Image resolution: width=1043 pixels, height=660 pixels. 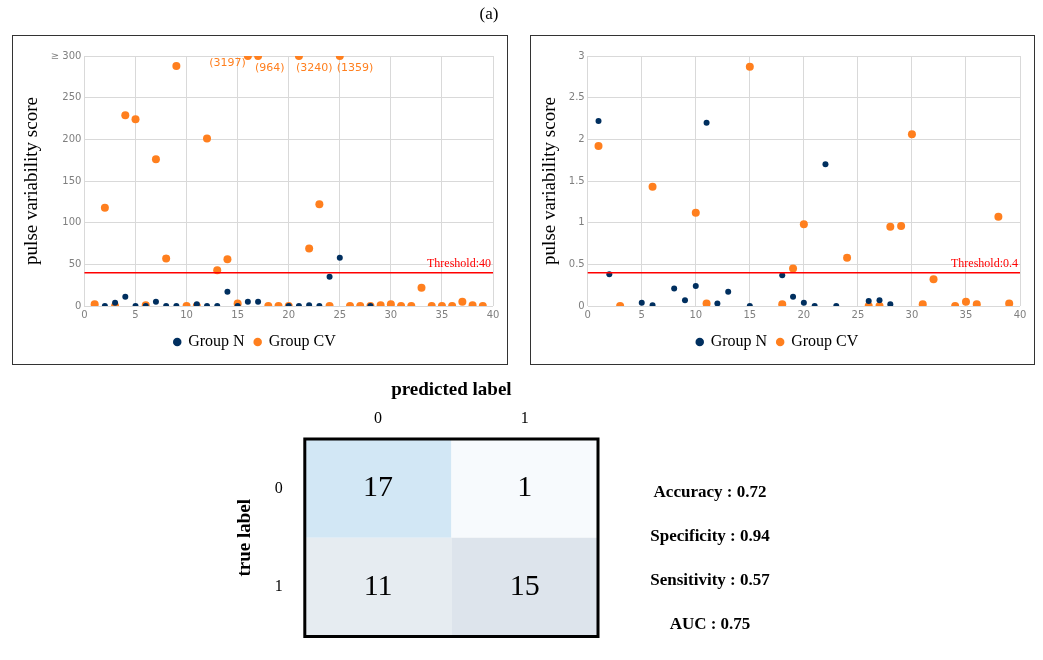 I want to click on data-label: 11, so click(x=378, y=584).